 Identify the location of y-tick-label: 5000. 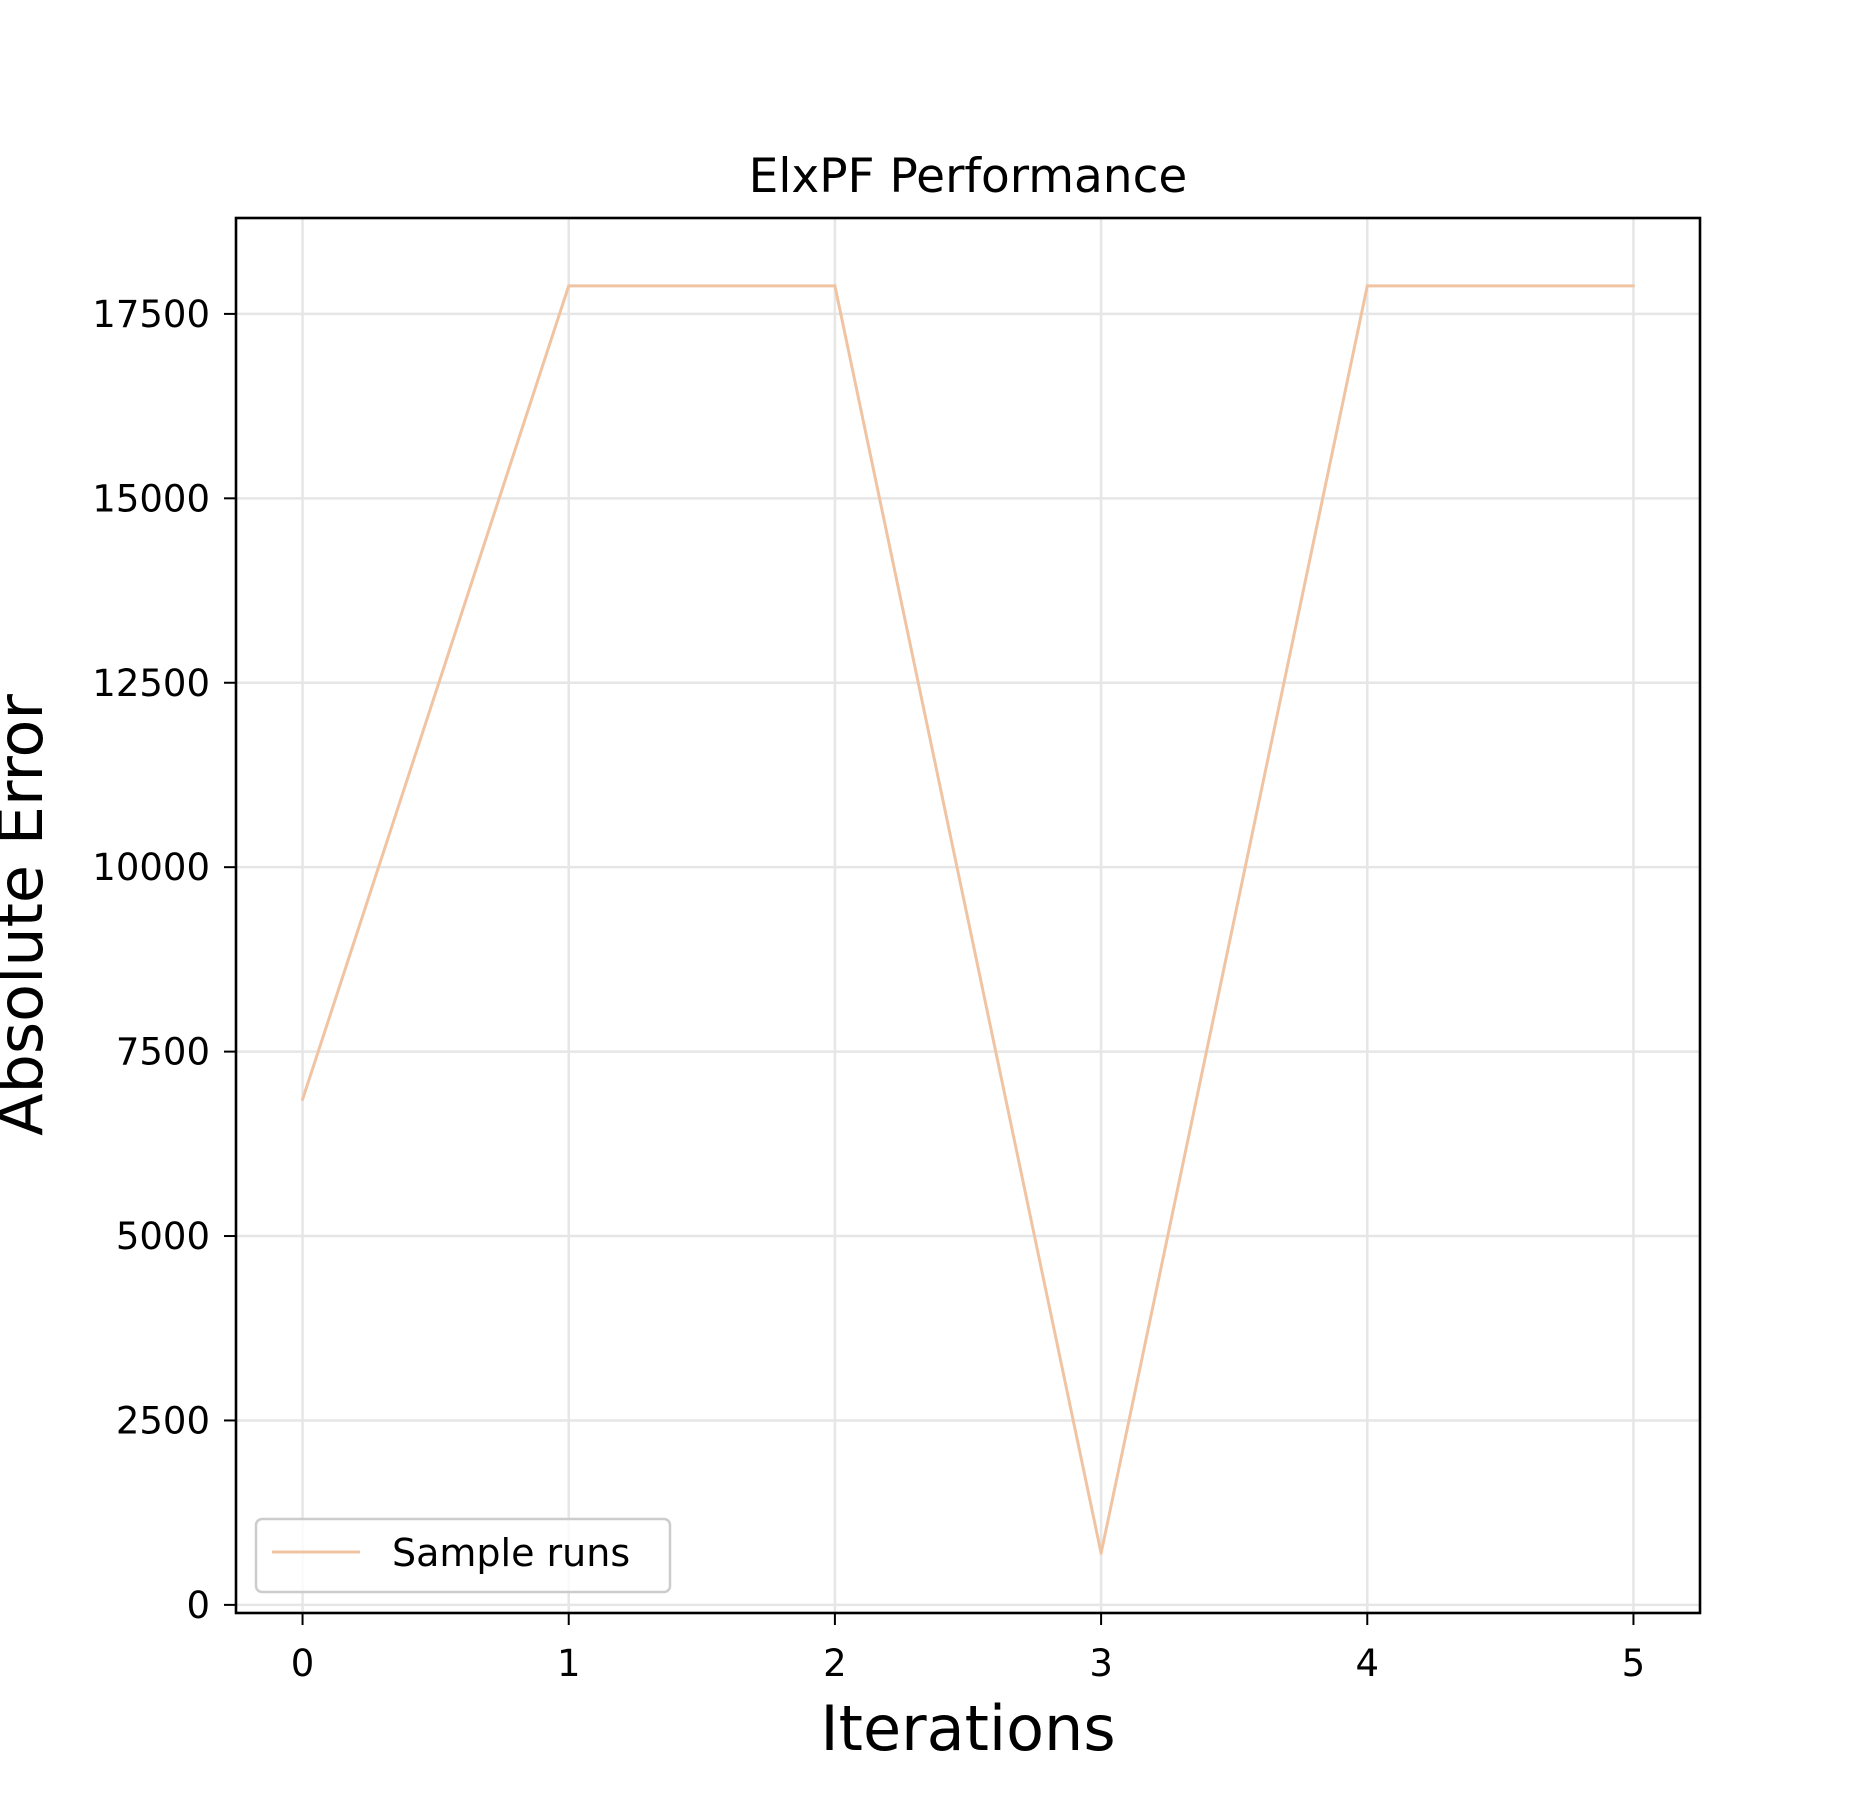
(163, 1236).